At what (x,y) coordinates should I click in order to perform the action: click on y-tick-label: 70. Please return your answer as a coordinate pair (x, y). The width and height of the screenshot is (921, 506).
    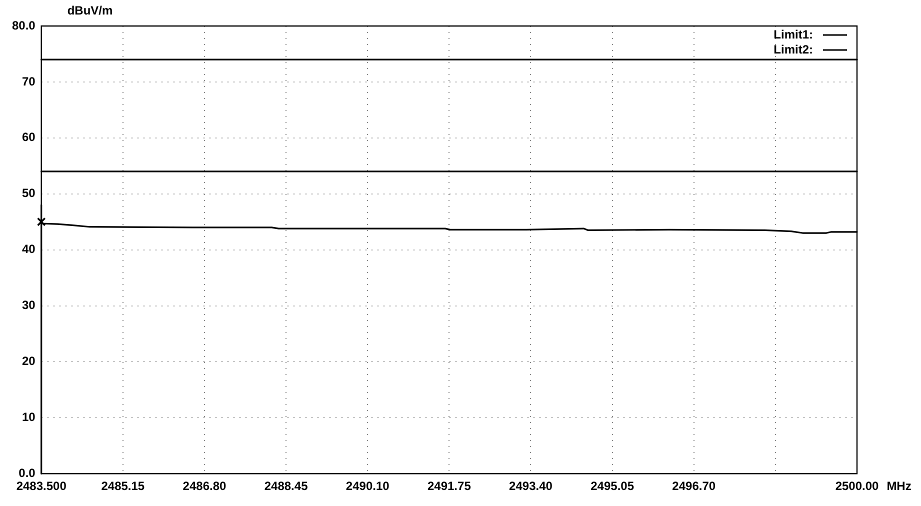
    Looking at the image, I should click on (29, 81).